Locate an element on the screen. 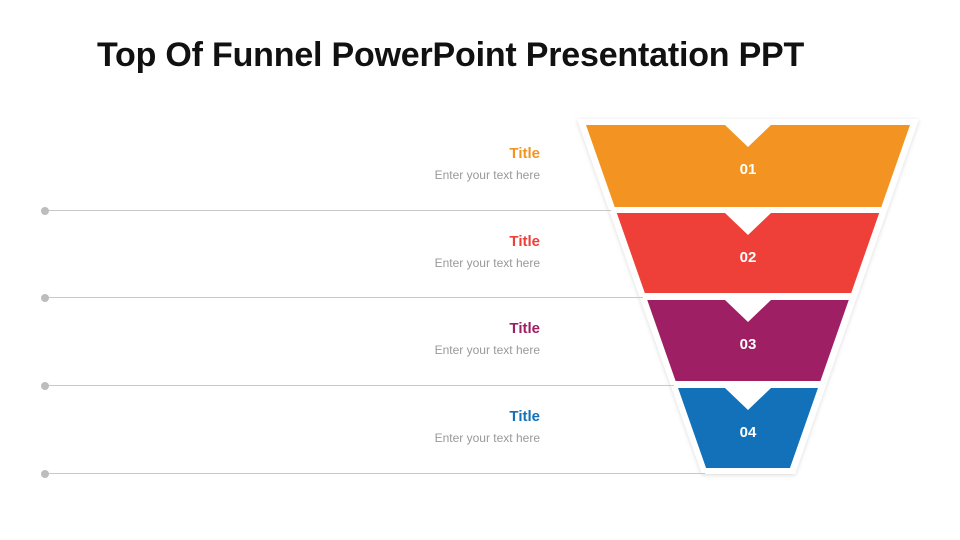 The height and width of the screenshot is (540, 960). segment-number: 04 is located at coordinates (748, 432).